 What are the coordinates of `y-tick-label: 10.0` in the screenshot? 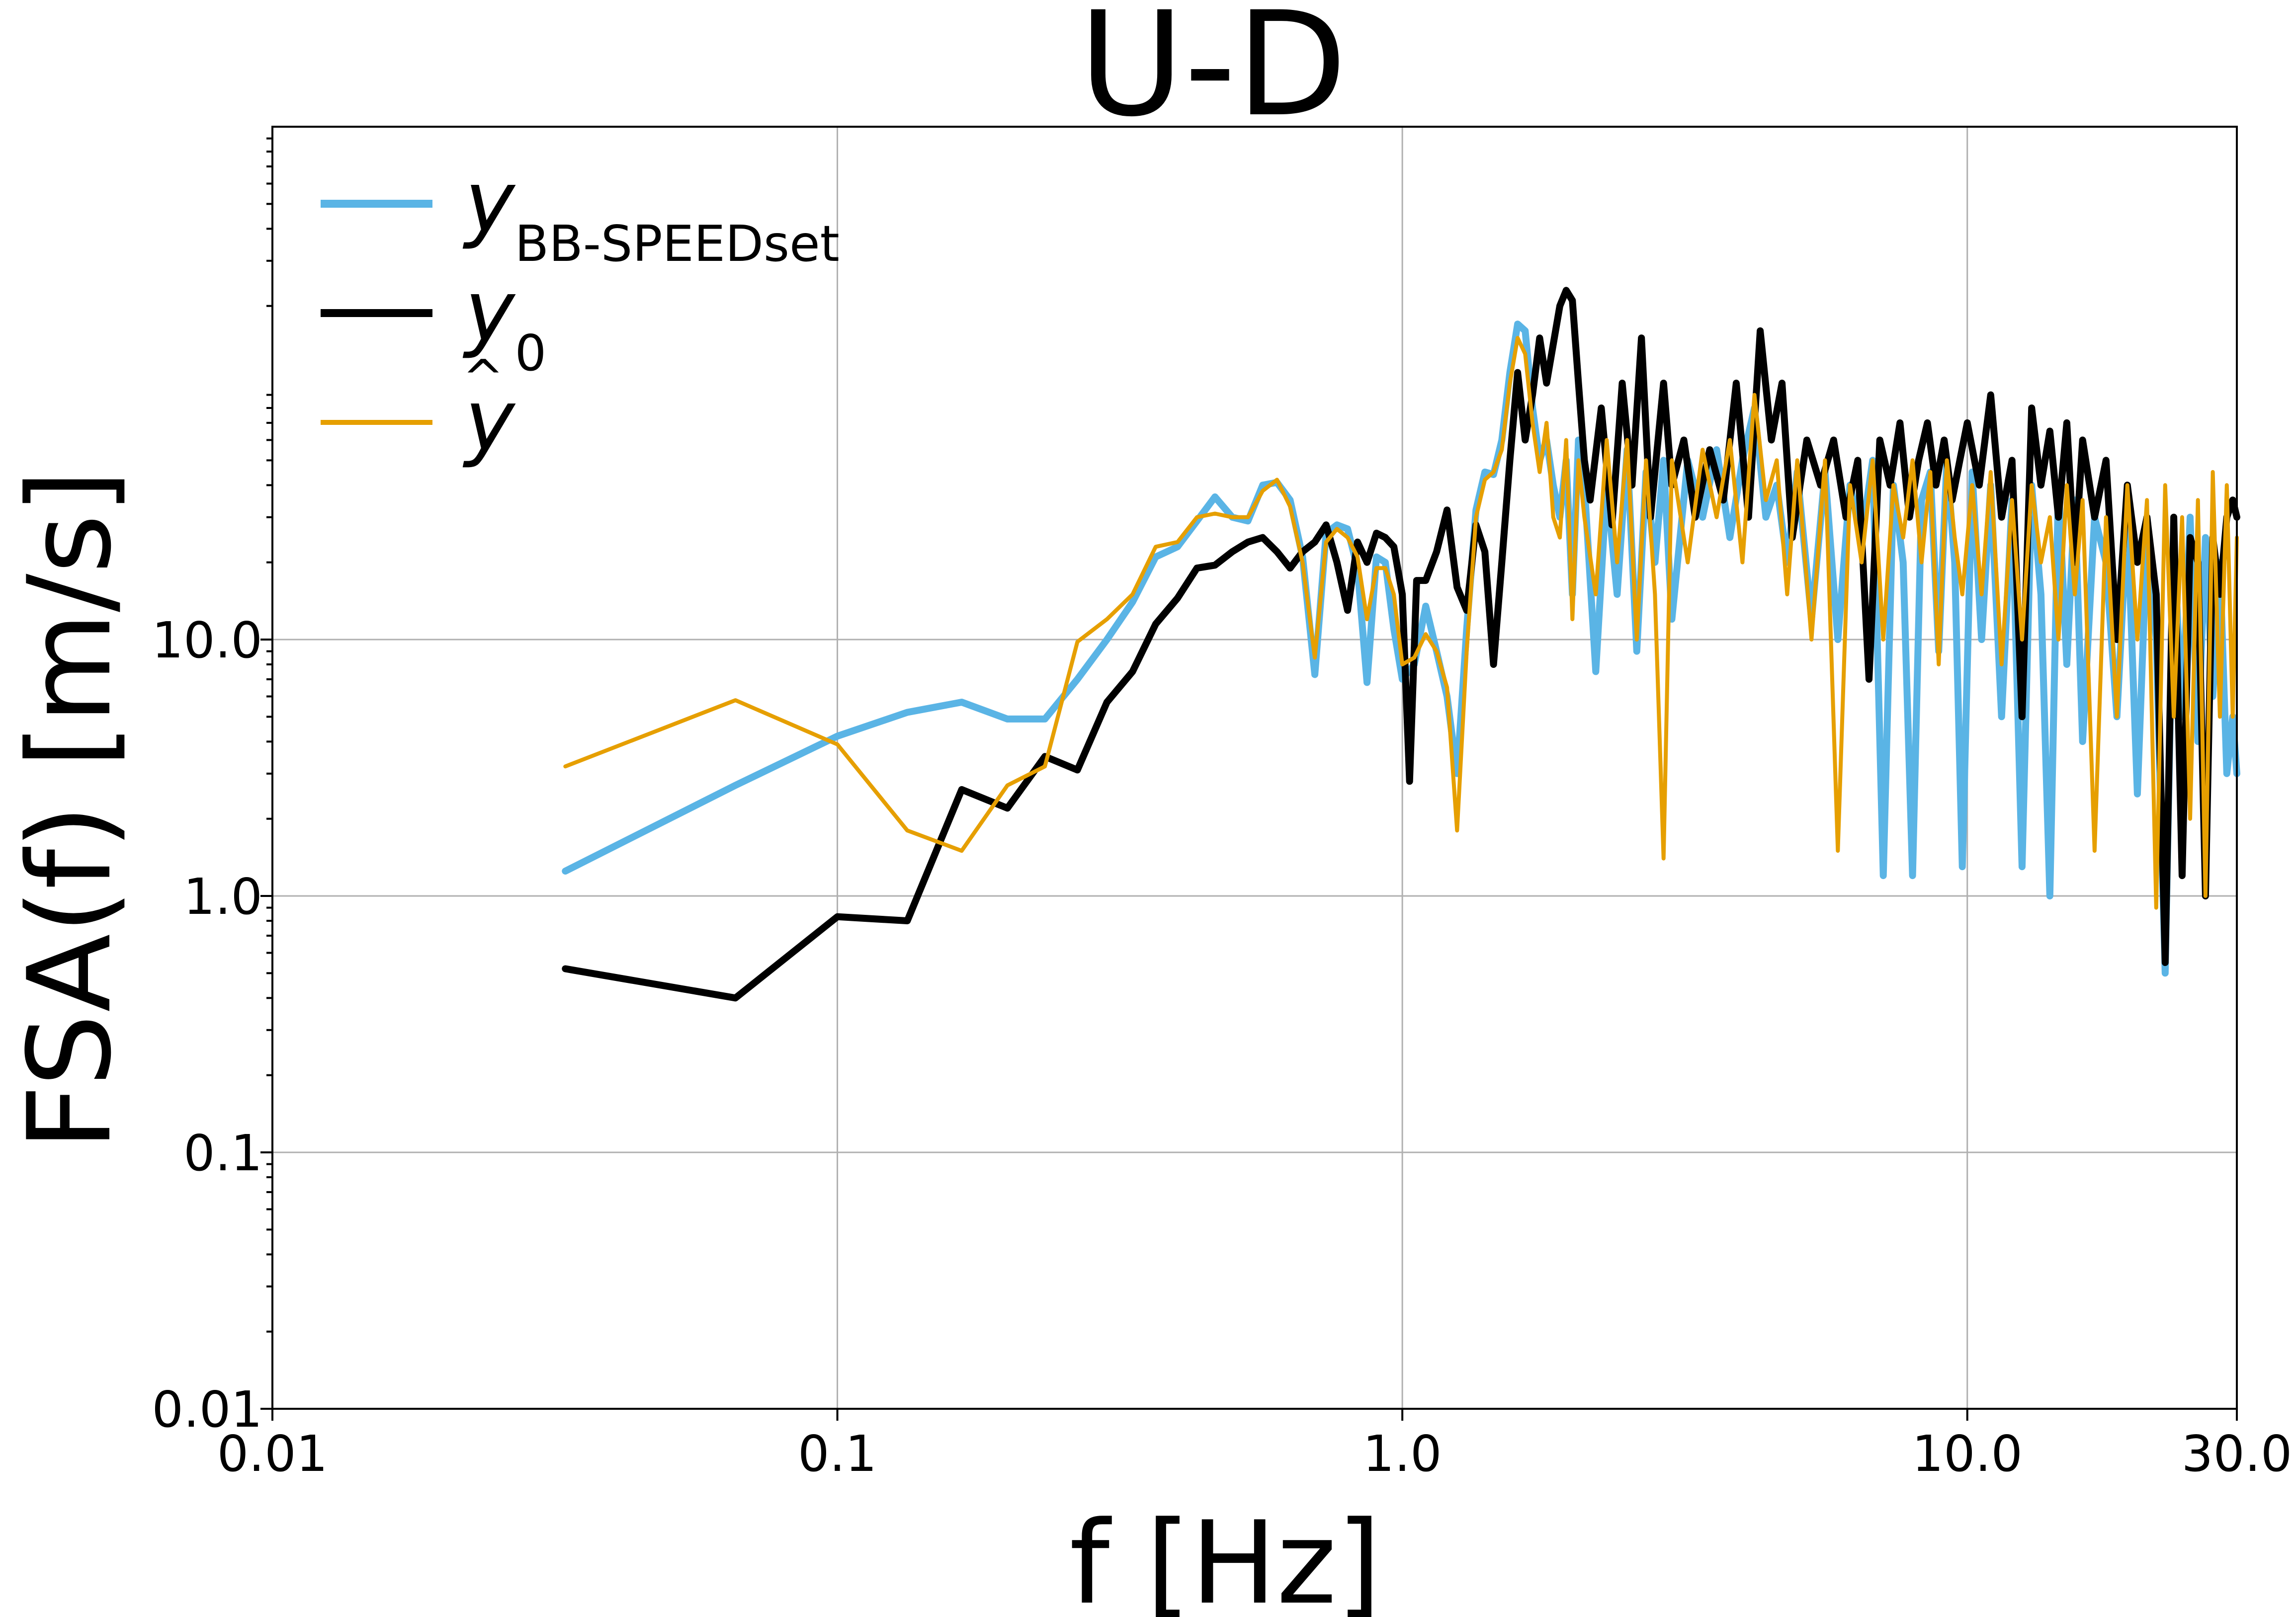 It's located at (207, 640).